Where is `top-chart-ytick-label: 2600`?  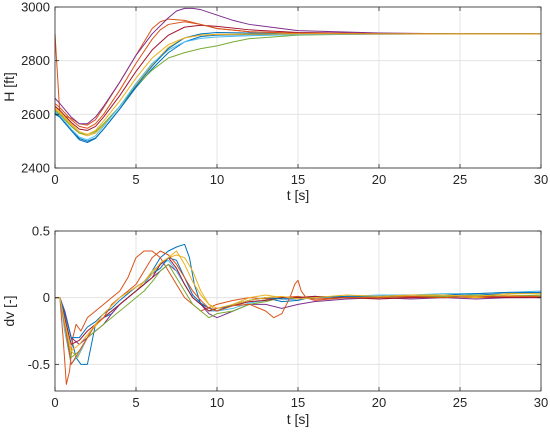 top-chart-ytick-label: 2600 is located at coordinates (35, 114).